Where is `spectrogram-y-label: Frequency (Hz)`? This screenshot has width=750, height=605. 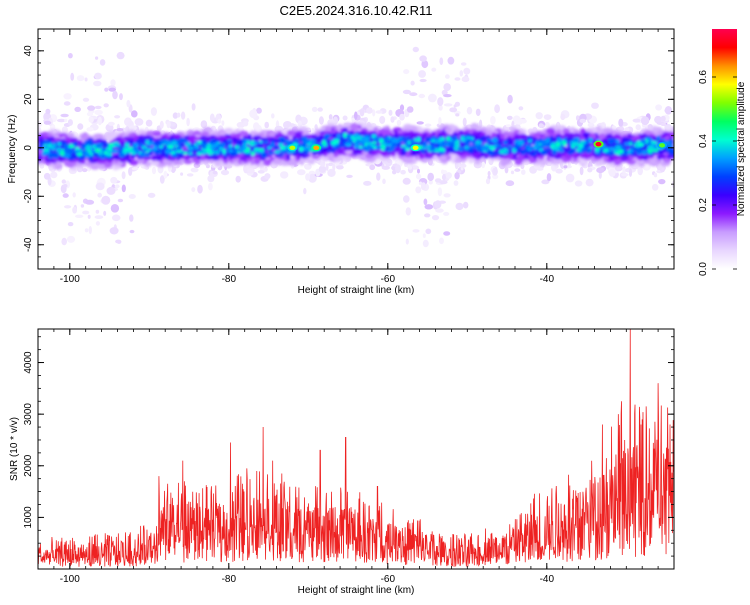
spectrogram-y-label: Frequency (Hz) is located at coordinates (12, 149).